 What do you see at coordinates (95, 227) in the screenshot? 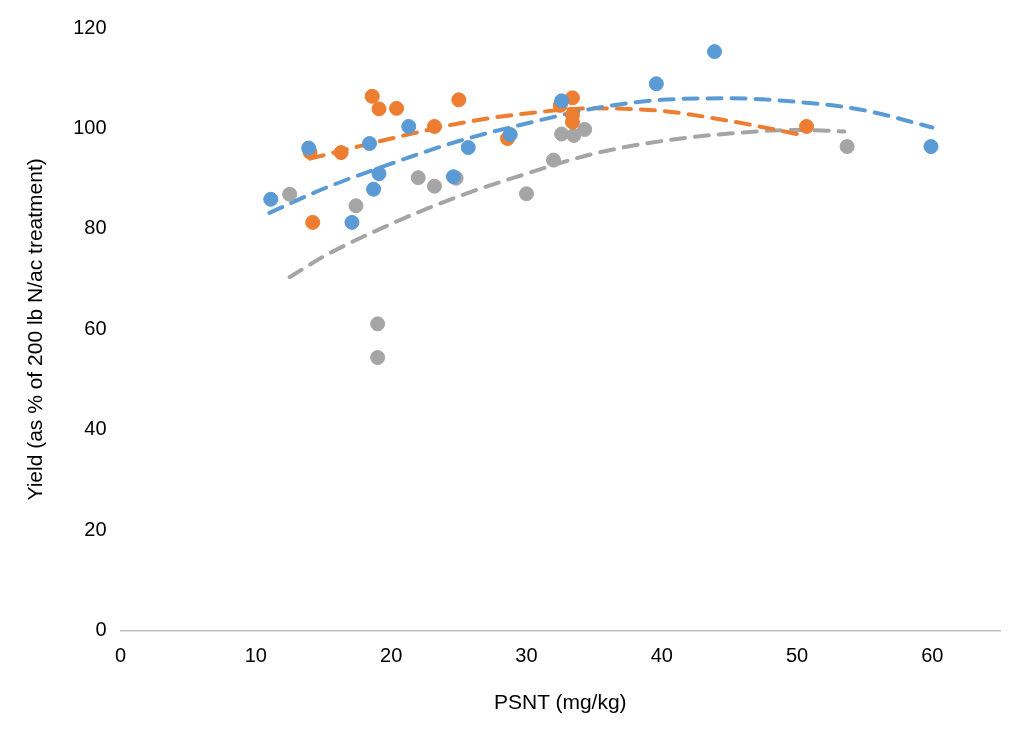
I see `y-tick-label: 80` at bounding box center [95, 227].